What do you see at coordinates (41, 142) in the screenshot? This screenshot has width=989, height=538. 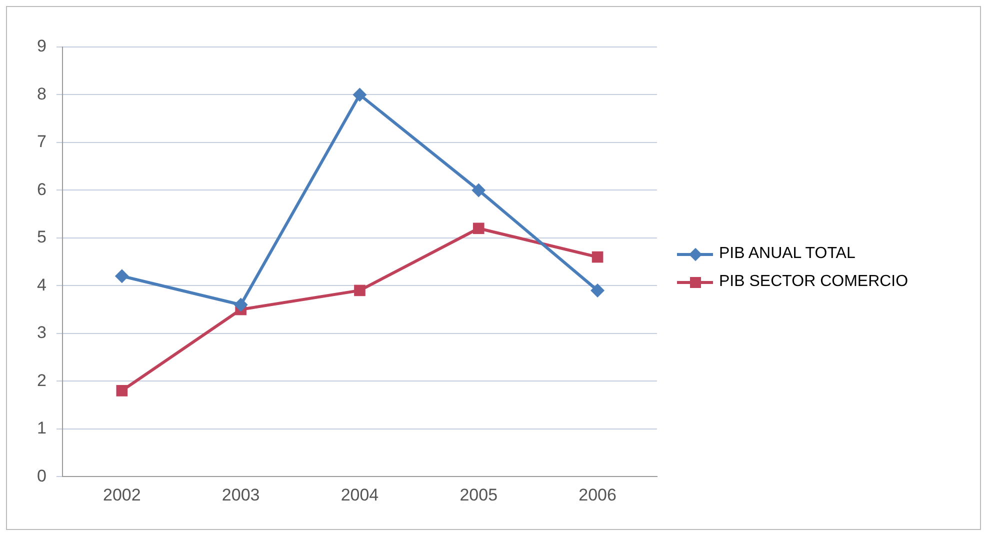 I see `y-tick-label: 7` at bounding box center [41, 142].